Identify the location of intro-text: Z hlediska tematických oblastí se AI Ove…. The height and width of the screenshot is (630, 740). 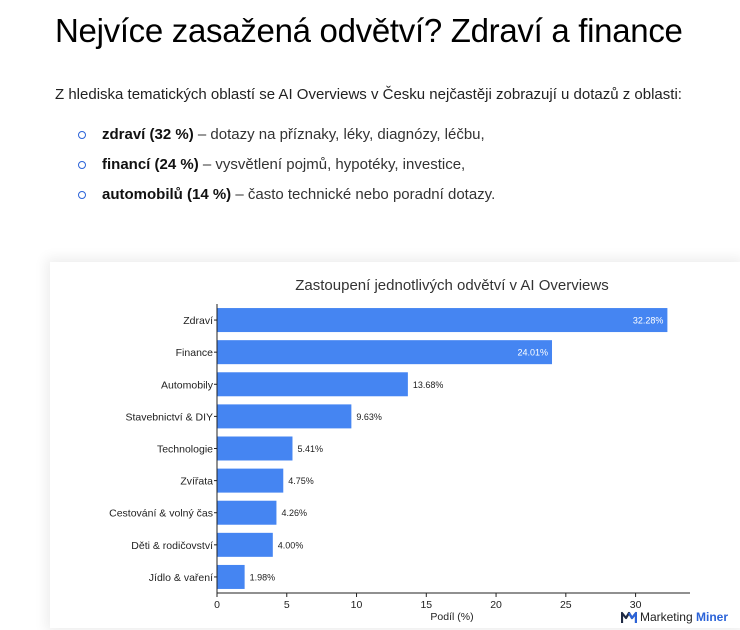
(368, 94).